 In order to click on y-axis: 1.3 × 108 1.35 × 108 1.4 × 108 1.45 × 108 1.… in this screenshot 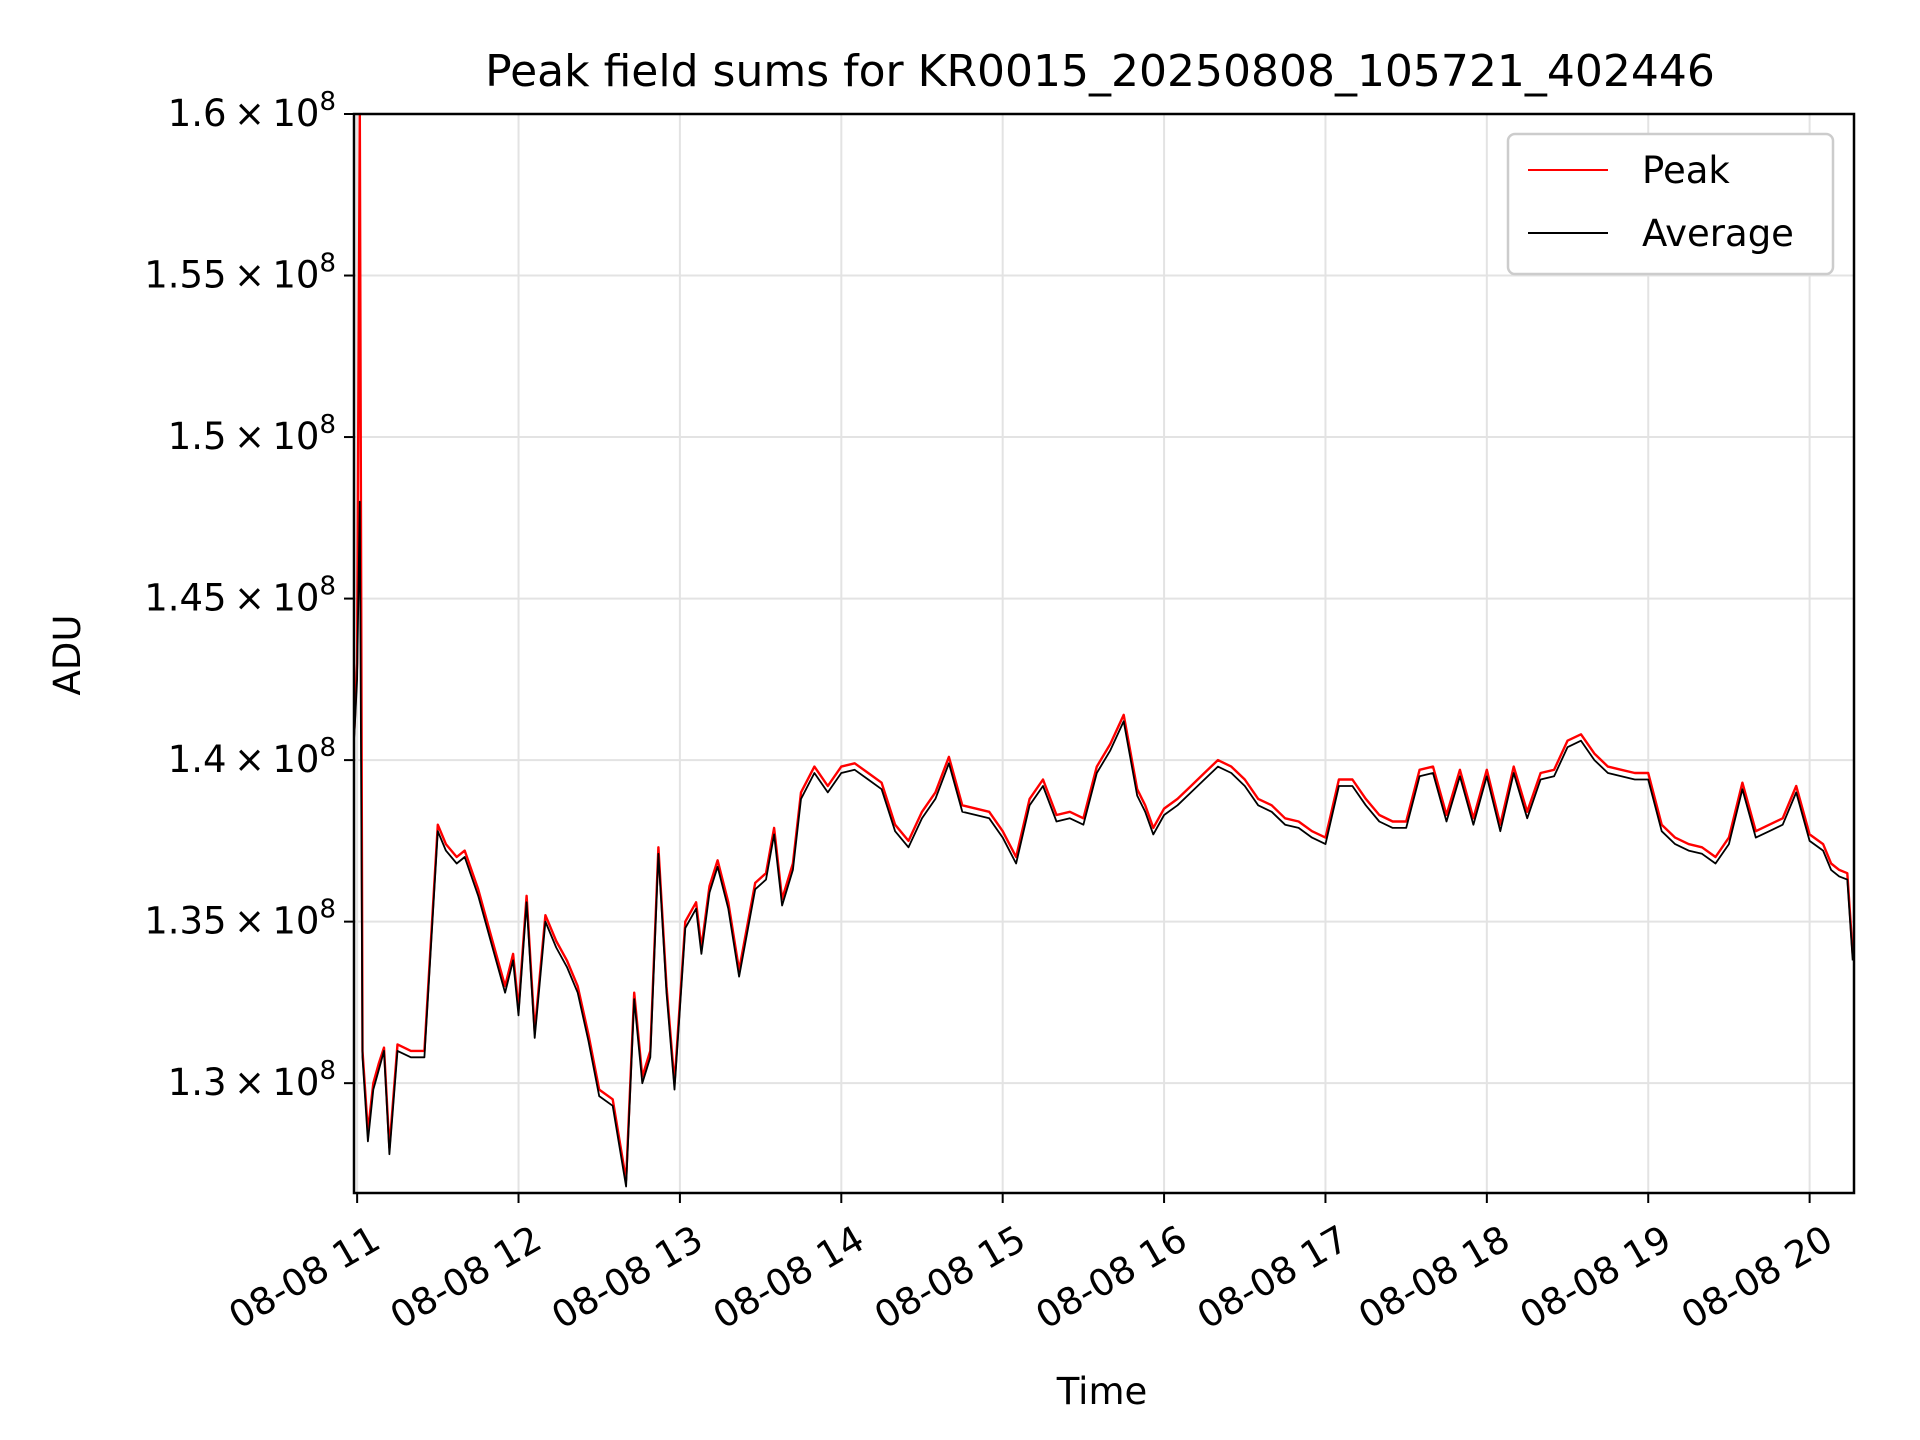, I will do `click(249, 595)`.